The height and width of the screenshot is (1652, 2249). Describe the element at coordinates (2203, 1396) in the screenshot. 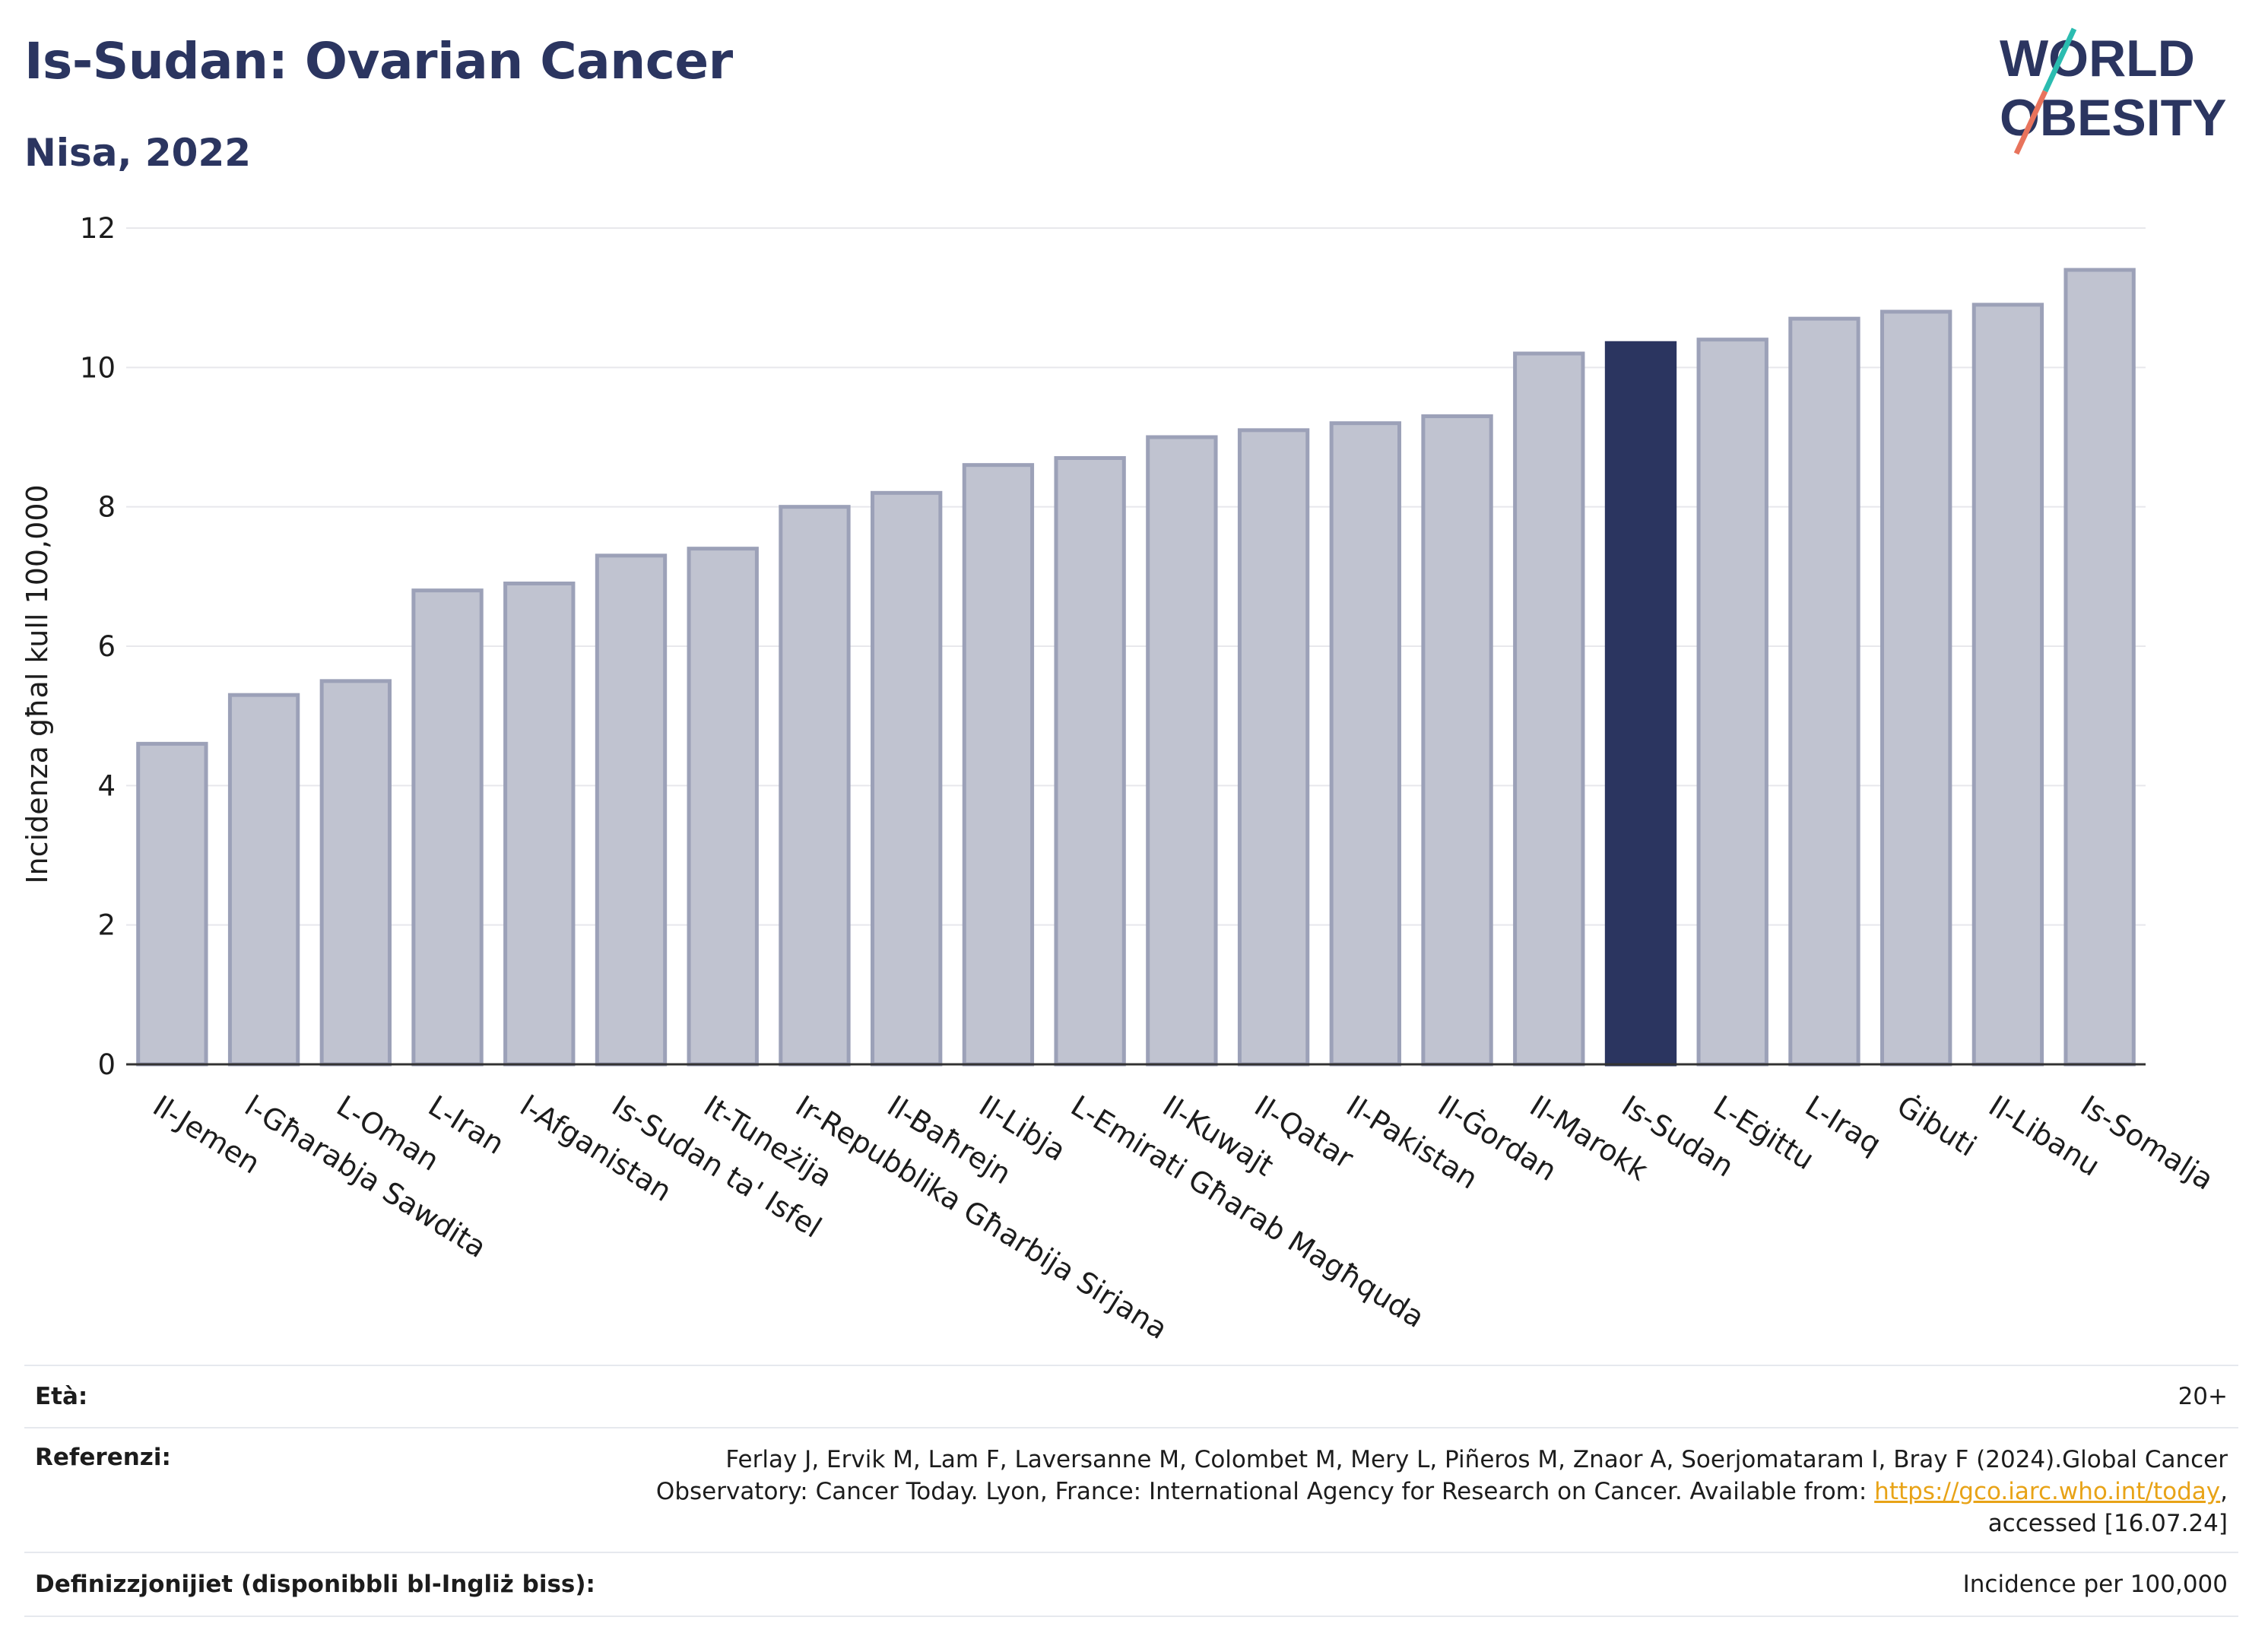

I see `age-value: 20+` at that location.